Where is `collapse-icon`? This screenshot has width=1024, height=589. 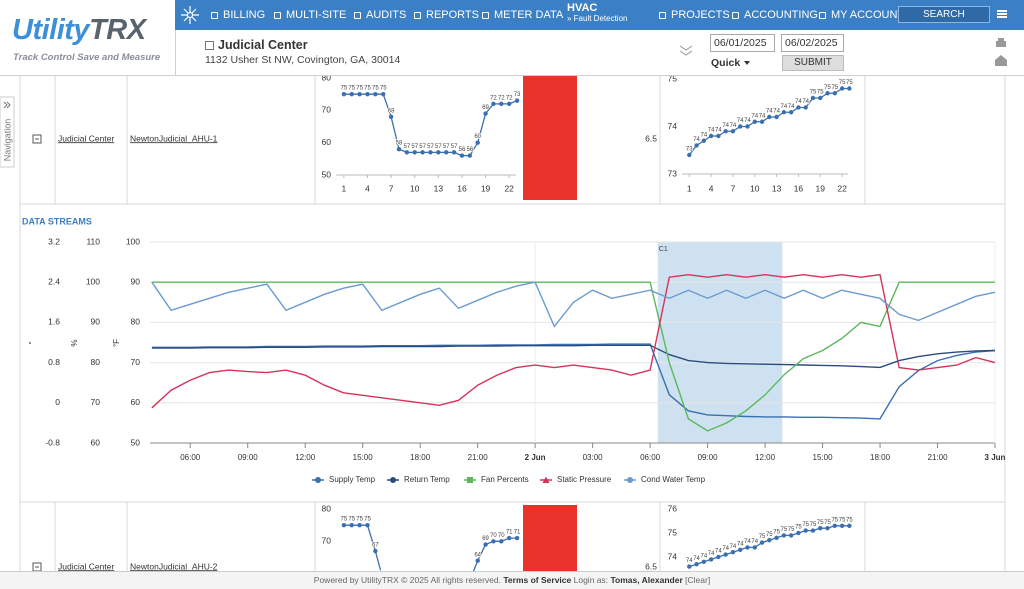 collapse-icon is located at coordinates (686, 51).